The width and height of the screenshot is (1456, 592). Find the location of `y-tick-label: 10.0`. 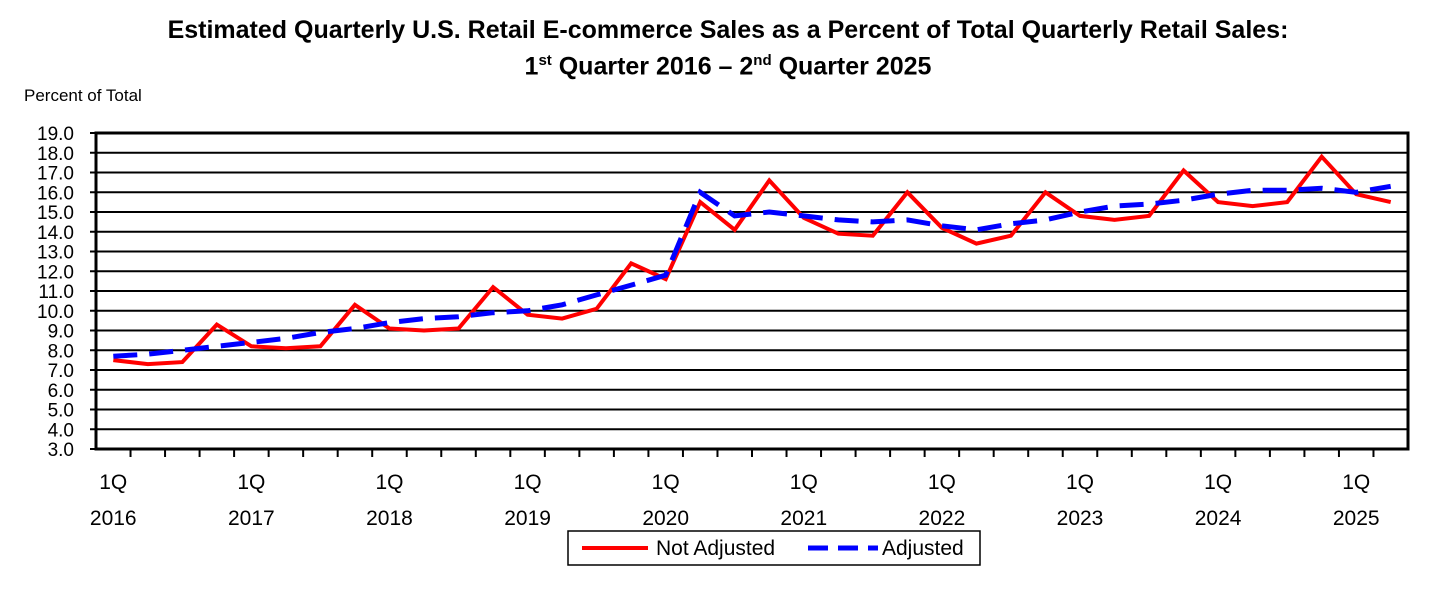

y-tick-label: 10.0 is located at coordinates (55, 312).